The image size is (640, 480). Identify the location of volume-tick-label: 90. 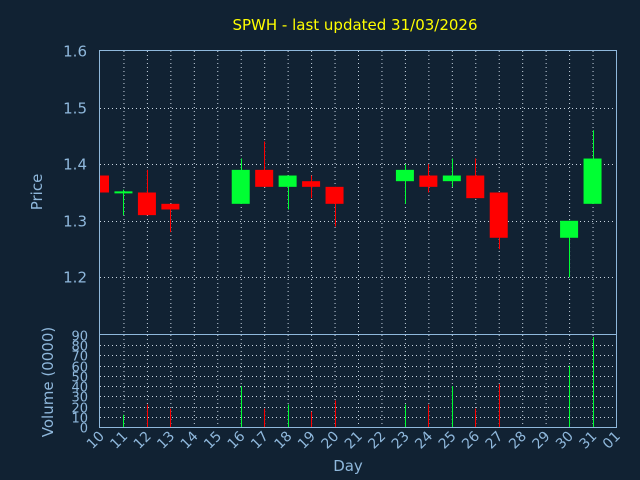
(79, 337).